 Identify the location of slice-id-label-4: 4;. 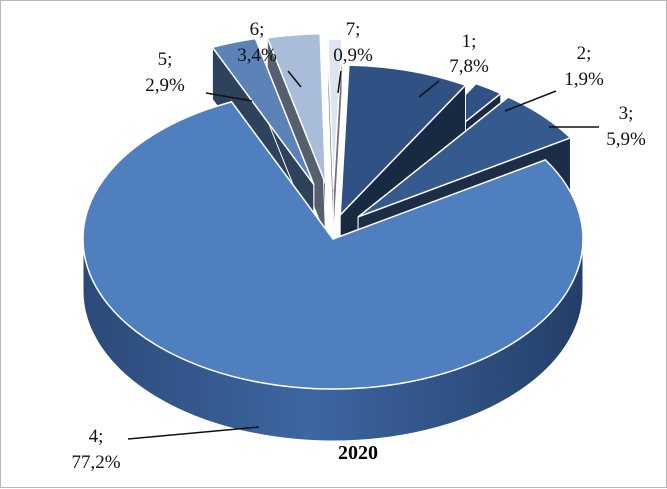
(96, 436).